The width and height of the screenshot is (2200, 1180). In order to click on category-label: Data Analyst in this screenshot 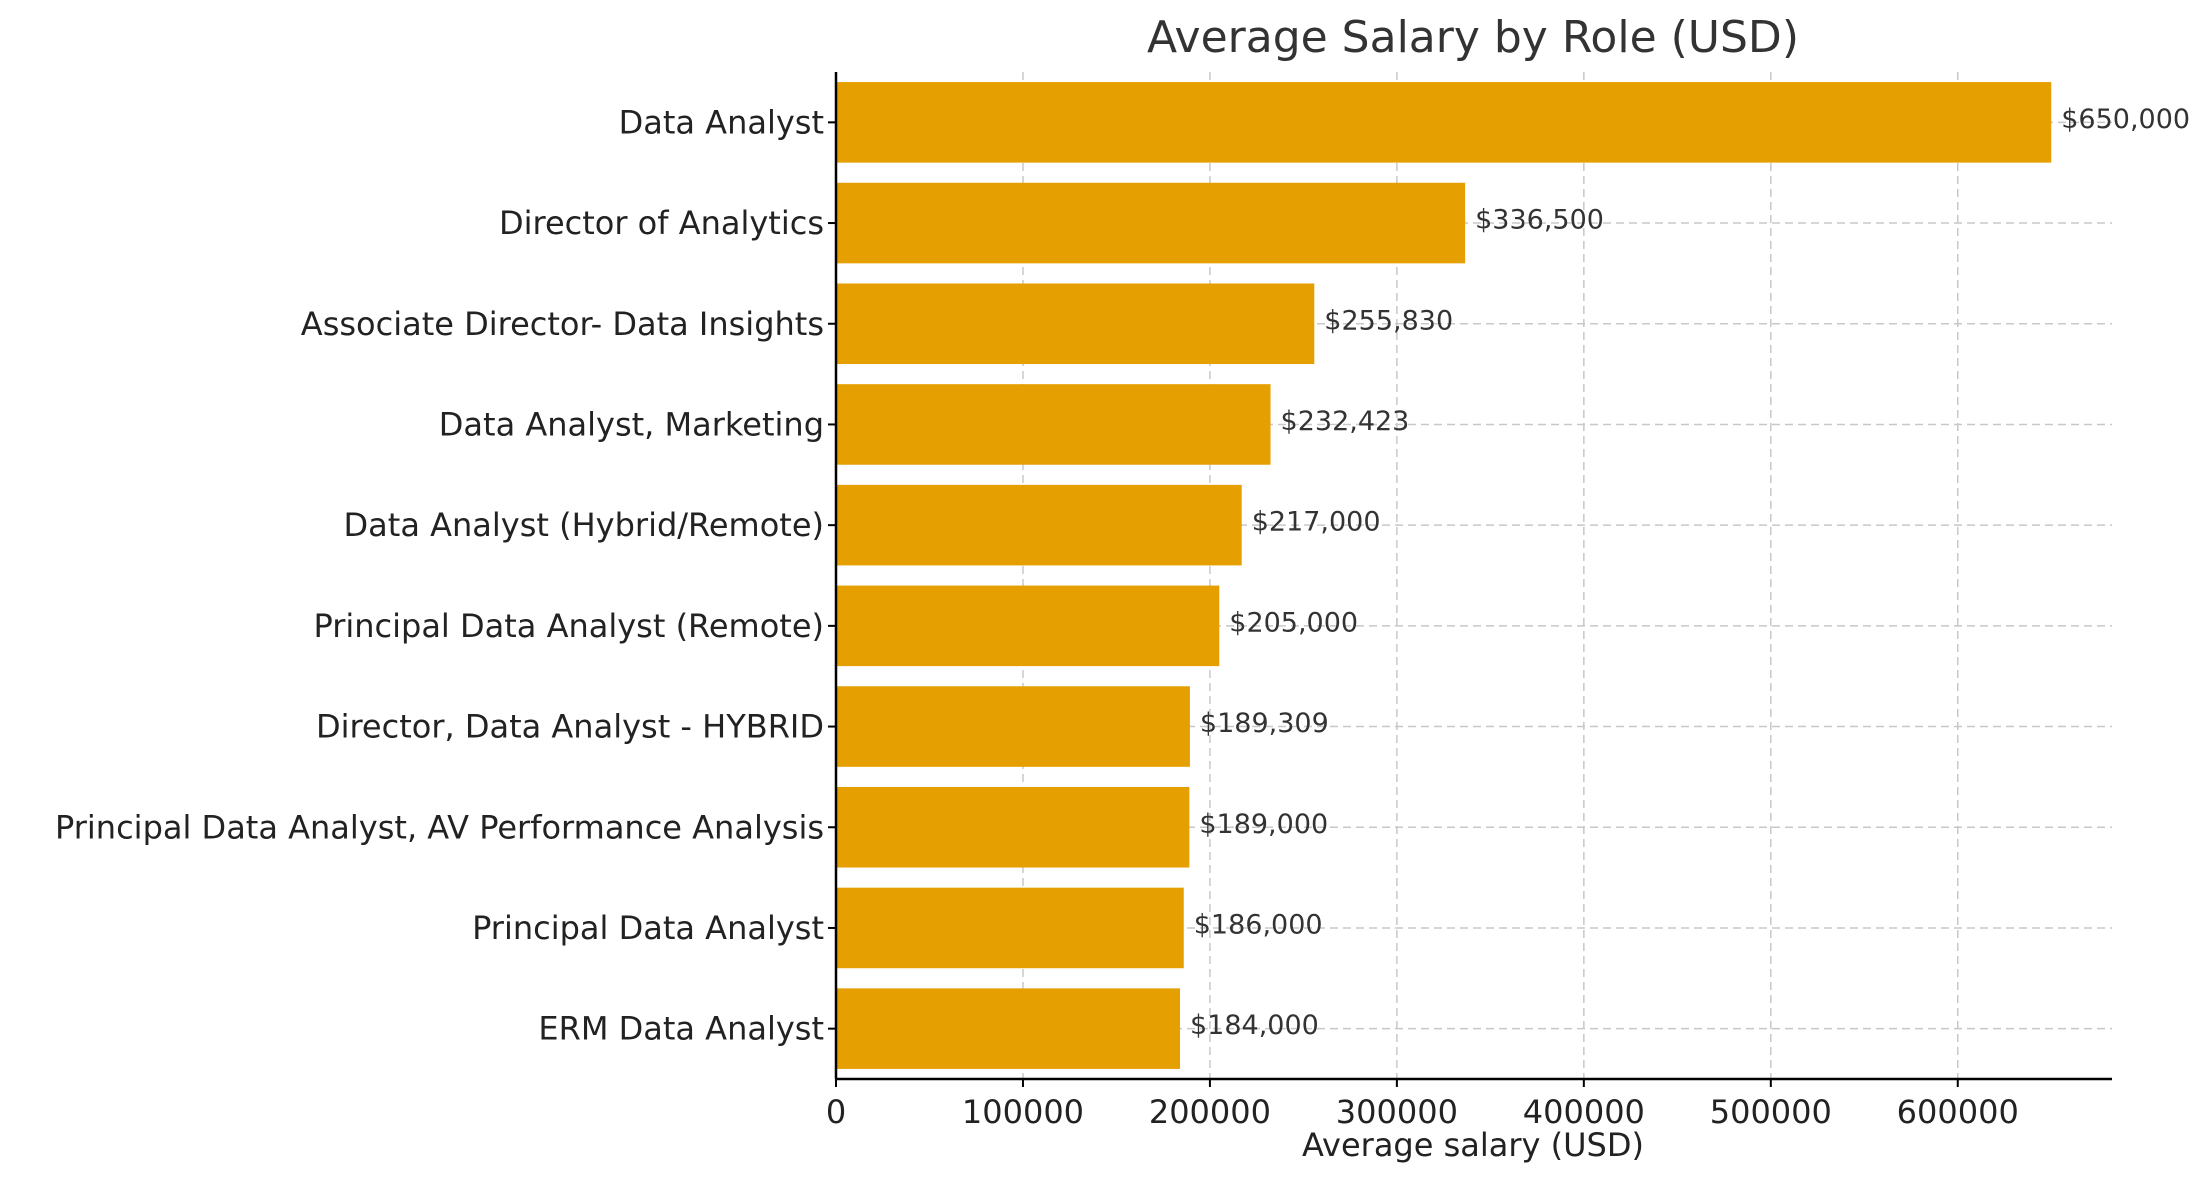, I will do `click(721, 122)`.